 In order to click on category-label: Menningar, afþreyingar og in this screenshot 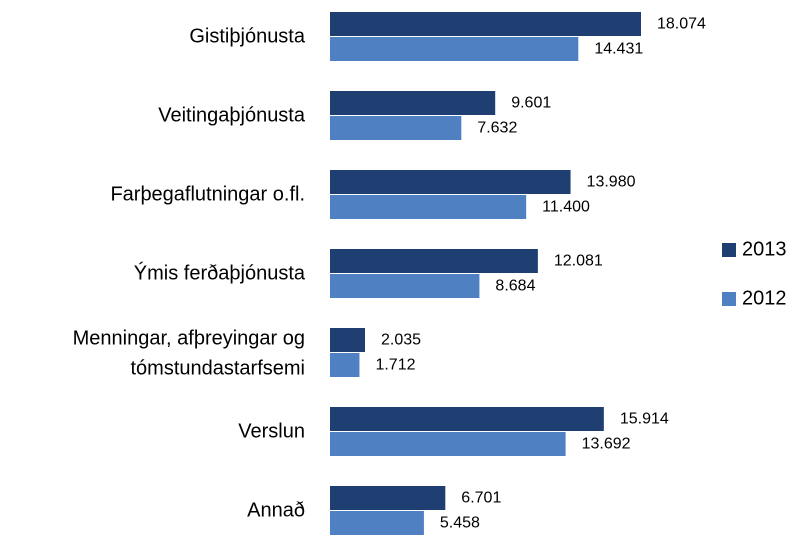, I will do `click(189, 338)`.